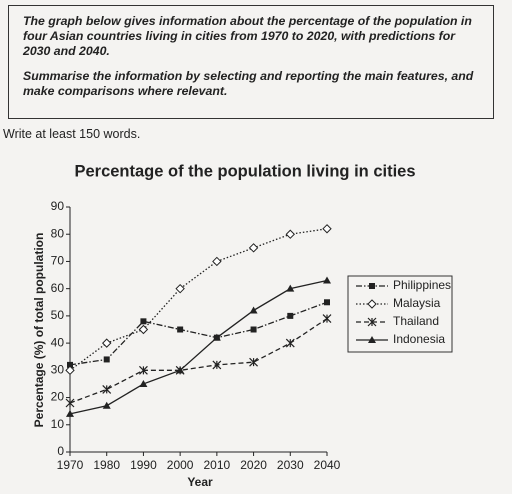 This screenshot has height=494, width=512. Describe the element at coordinates (217, 465) in the screenshot. I see `x-tick-label: 2010` at that location.